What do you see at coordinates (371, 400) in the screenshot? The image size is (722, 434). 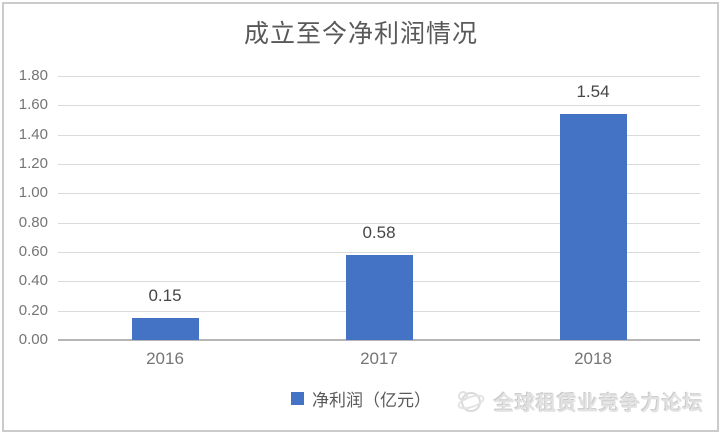 I see `legend-label: 净利润（亿元）` at bounding box center [371, 400].